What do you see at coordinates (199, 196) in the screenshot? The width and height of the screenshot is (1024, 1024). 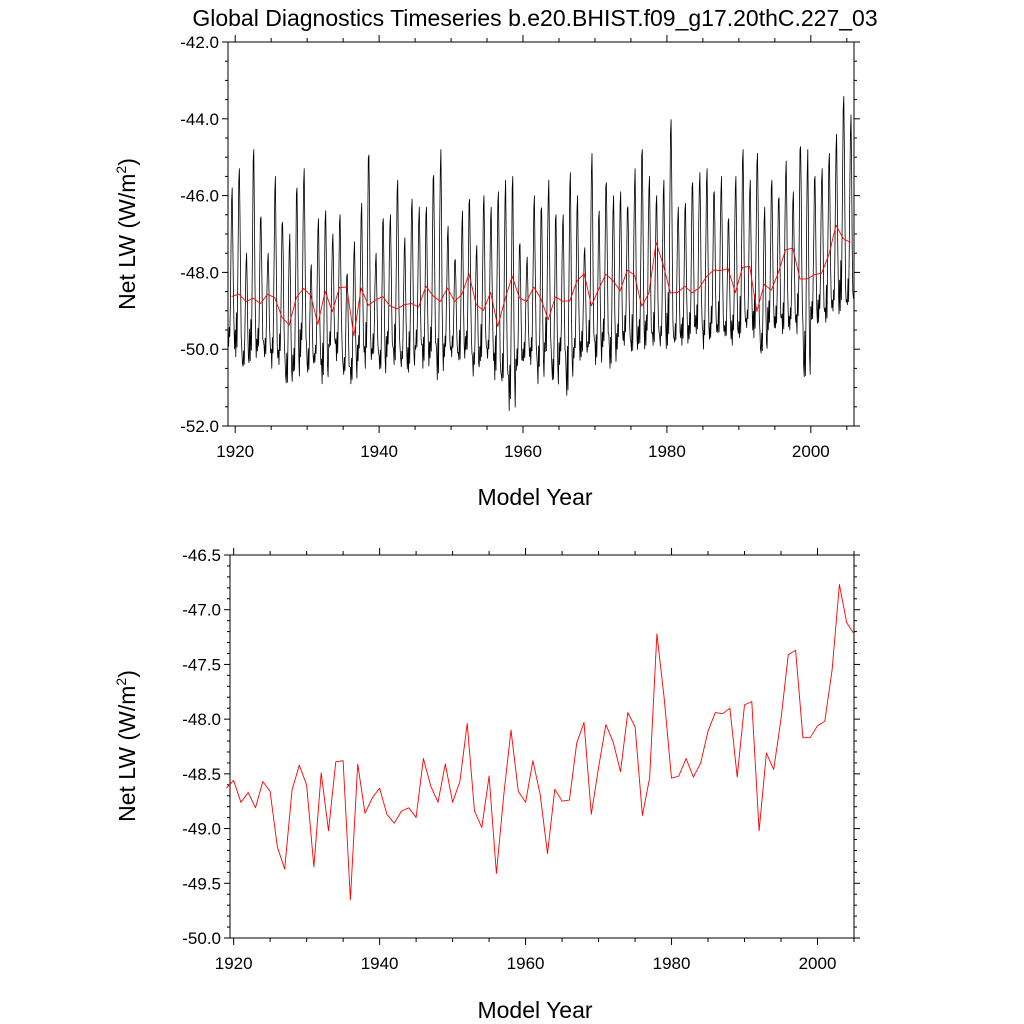 I see `top-y-tick-label: -46.0` at bounding box center [199, 196].